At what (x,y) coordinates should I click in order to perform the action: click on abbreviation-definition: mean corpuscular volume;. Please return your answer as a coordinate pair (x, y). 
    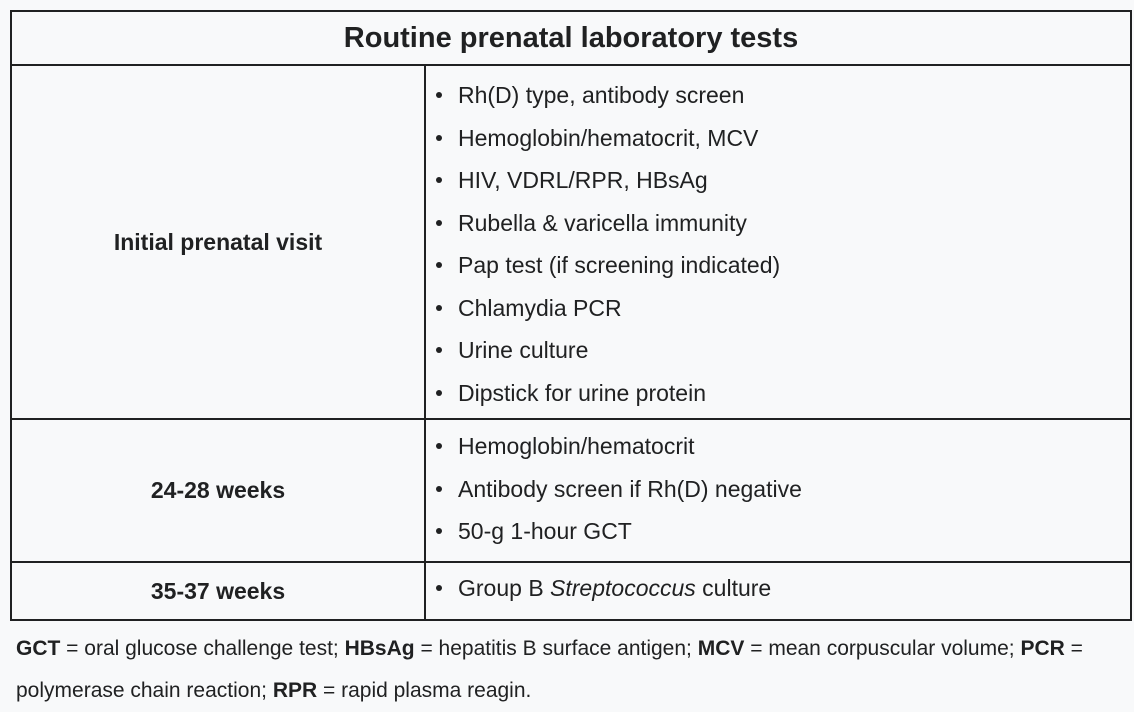
    Looking at the image, I should click on (894, 648).